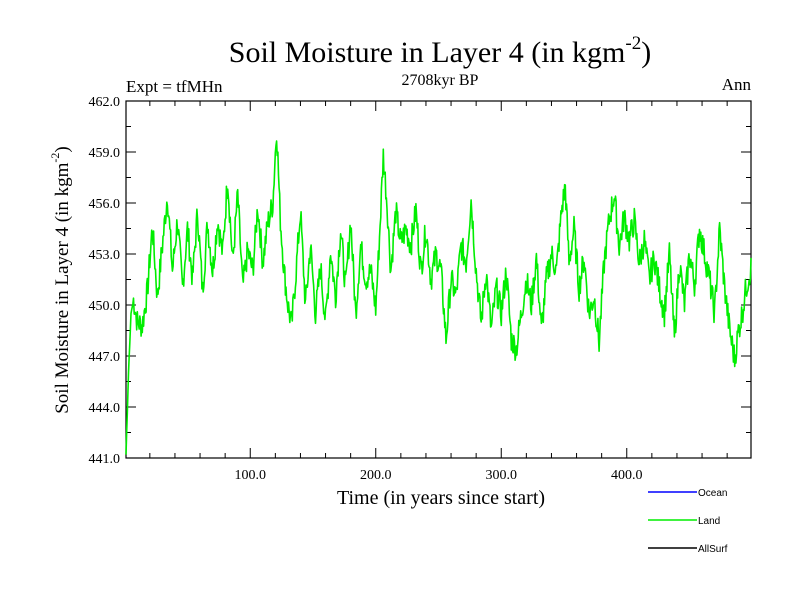  I want to click on y-axis-label-close: ), so click(62, 149).